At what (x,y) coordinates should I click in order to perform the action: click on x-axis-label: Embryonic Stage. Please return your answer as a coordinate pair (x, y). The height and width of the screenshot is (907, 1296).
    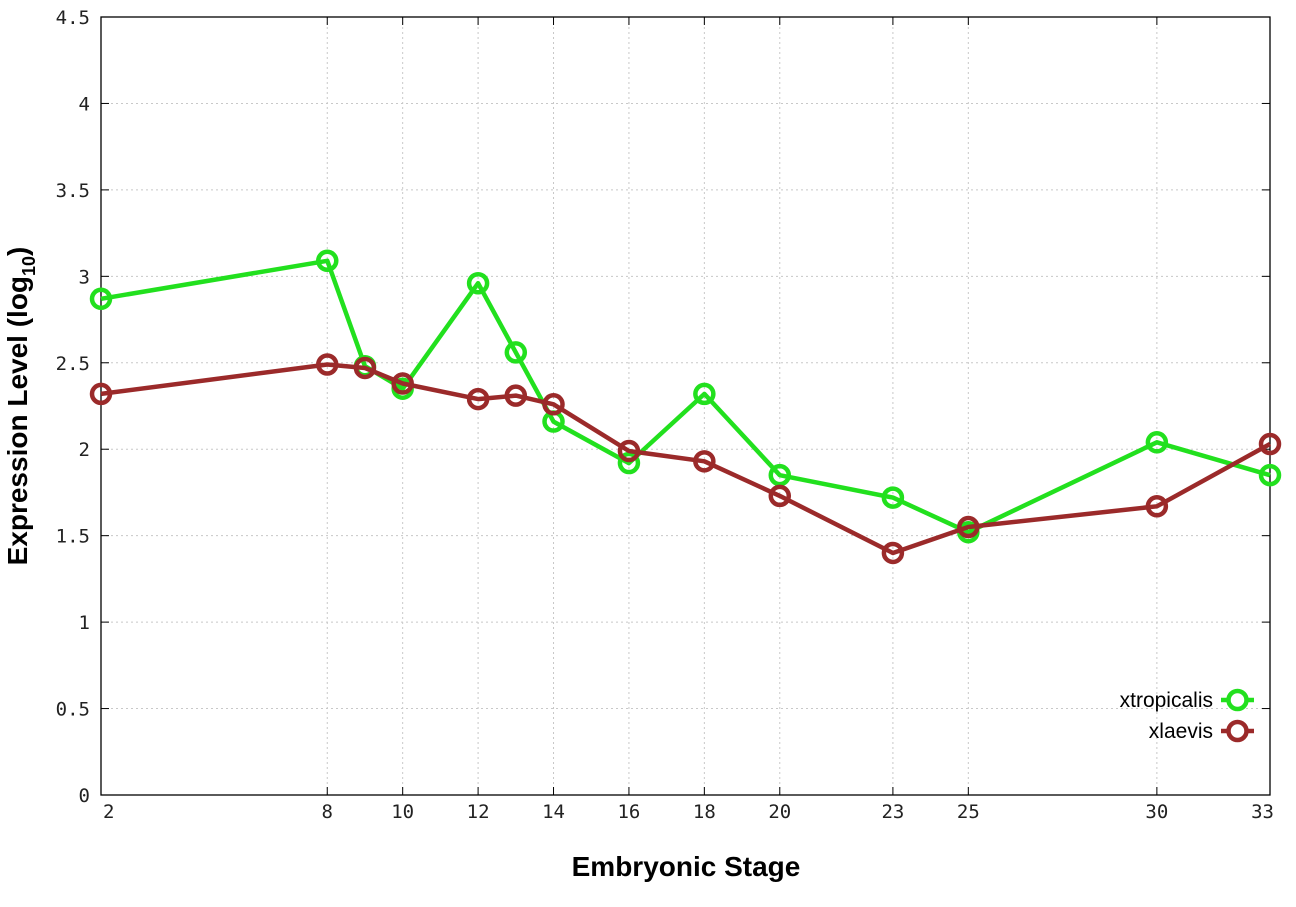
    Looking at the image, I should click on (686, 866).